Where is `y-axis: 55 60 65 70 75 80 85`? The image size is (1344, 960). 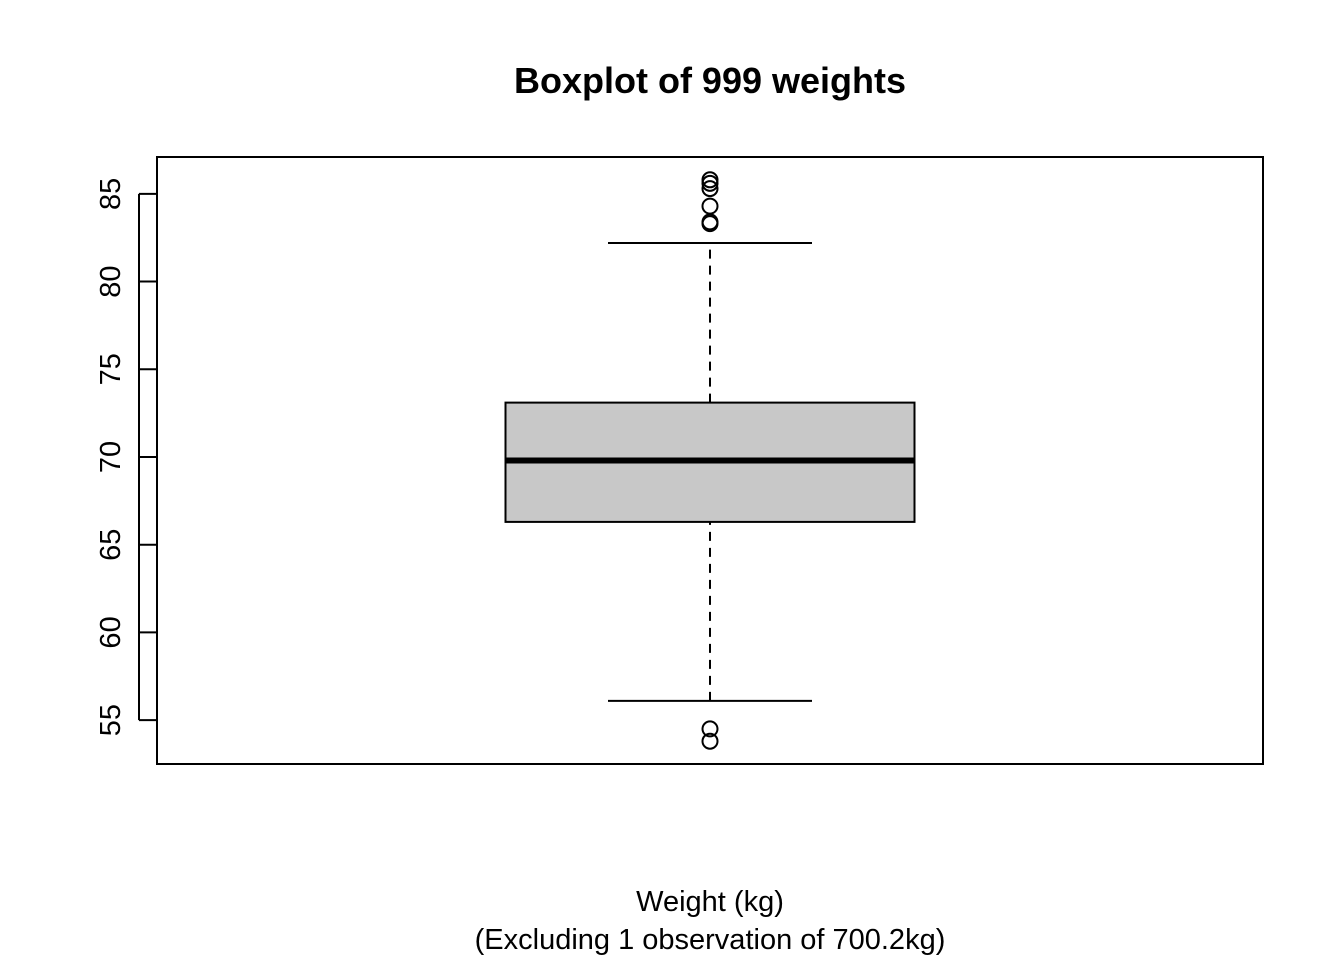
y-axis: 55 60 65 70 75 80 85 is located at coordinates (126, 457).